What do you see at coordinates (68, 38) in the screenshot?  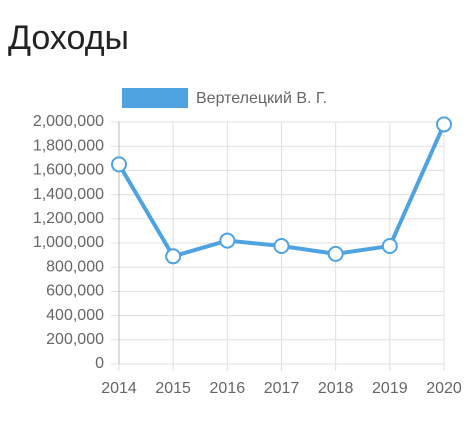 I see `chart-title: Доходы` at bounding box center [68, 38].